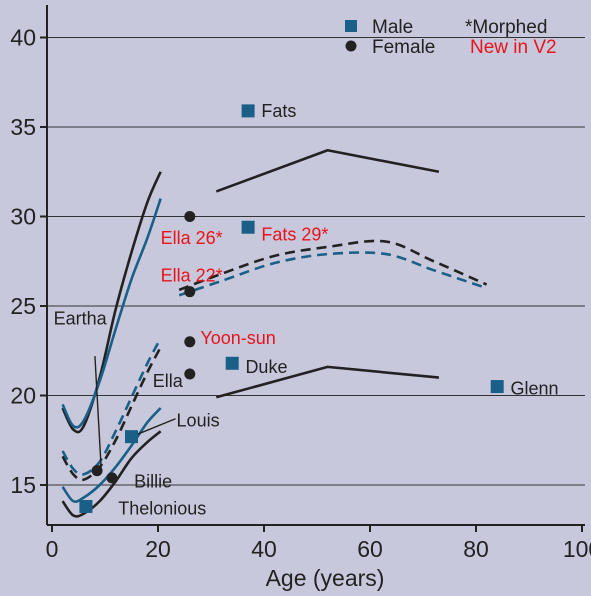  Describe the element at coordinates (392, 27) in the screenshot. I see `legend-label-male: Male` at that location.